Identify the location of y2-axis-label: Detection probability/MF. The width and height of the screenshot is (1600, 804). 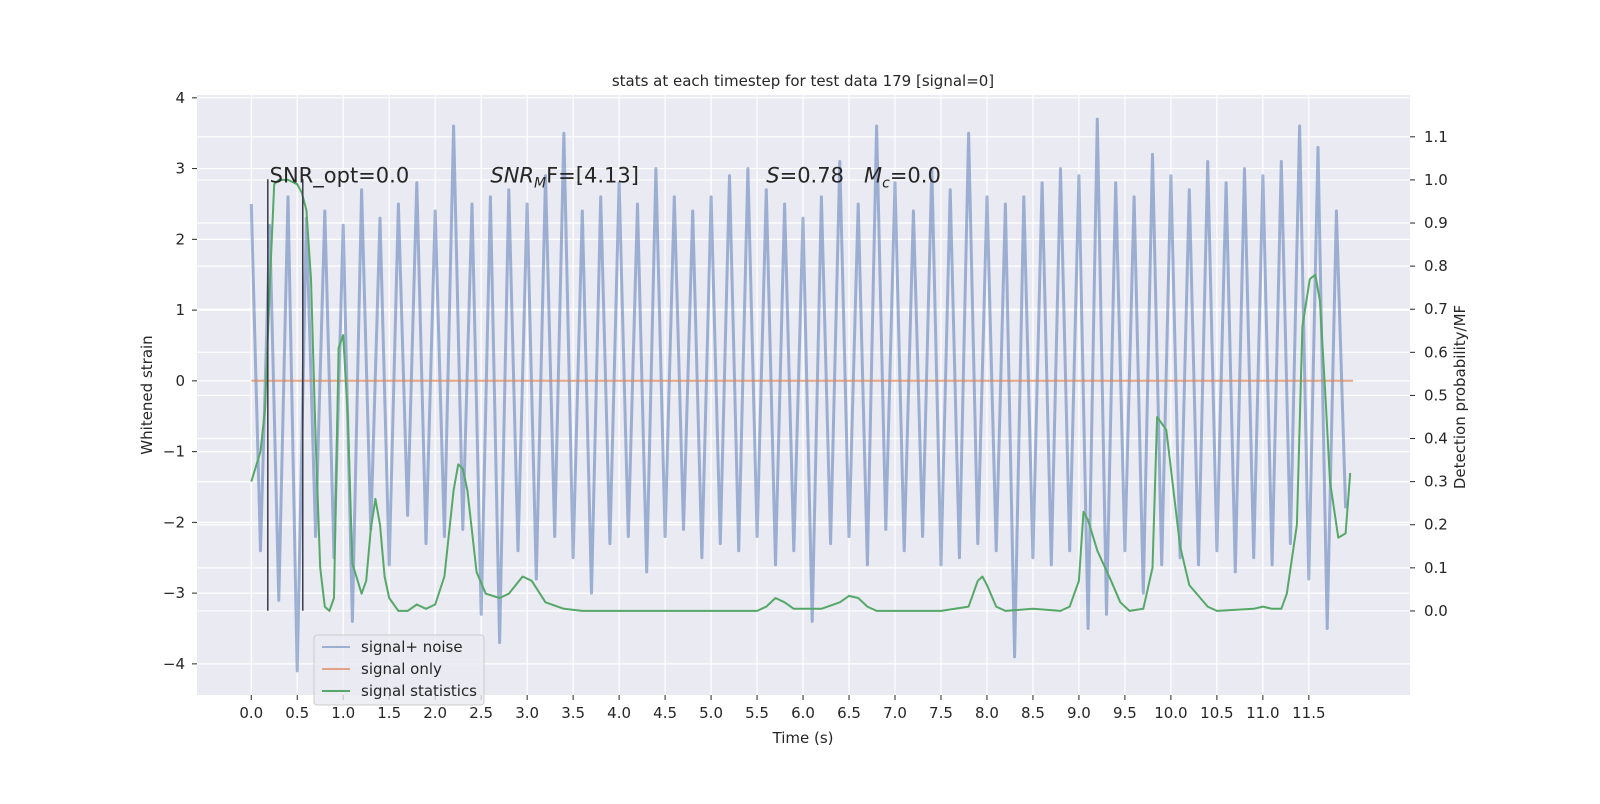
(1460, 397).